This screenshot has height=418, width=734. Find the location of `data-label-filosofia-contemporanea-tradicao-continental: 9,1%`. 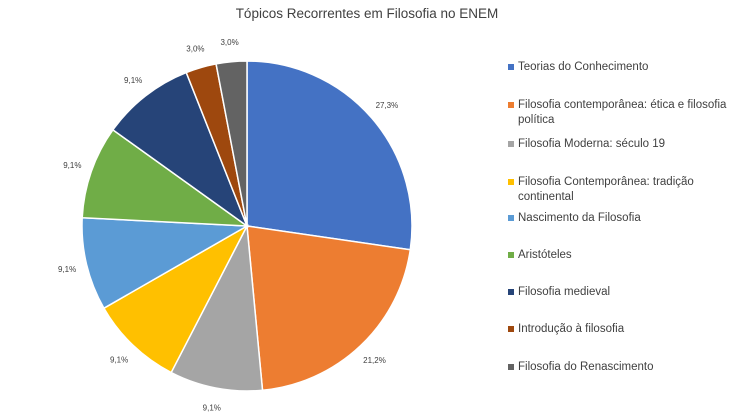

data-label-filosofia-contemporanea-tradicao-continental: 9,1% is located at coordinates (119, 360).